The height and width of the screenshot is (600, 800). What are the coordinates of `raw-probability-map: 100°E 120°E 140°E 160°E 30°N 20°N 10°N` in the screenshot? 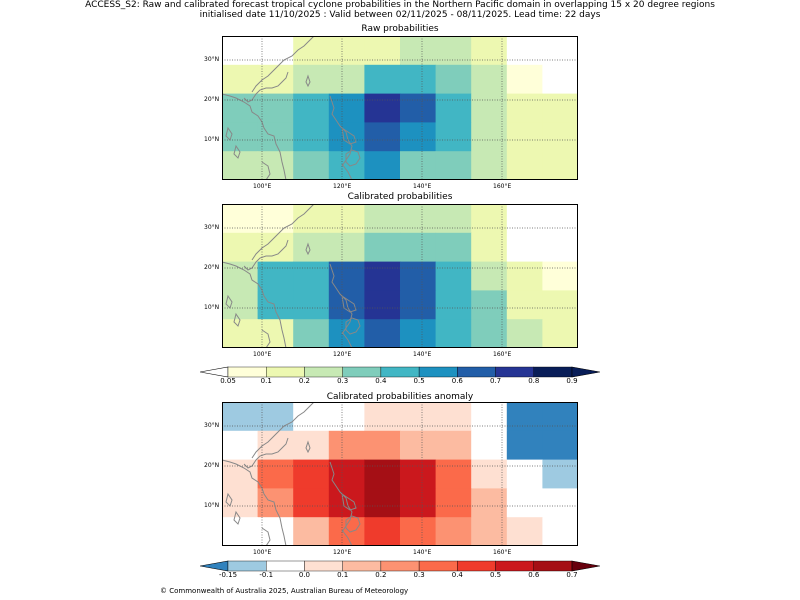 It's located at (391, 113).